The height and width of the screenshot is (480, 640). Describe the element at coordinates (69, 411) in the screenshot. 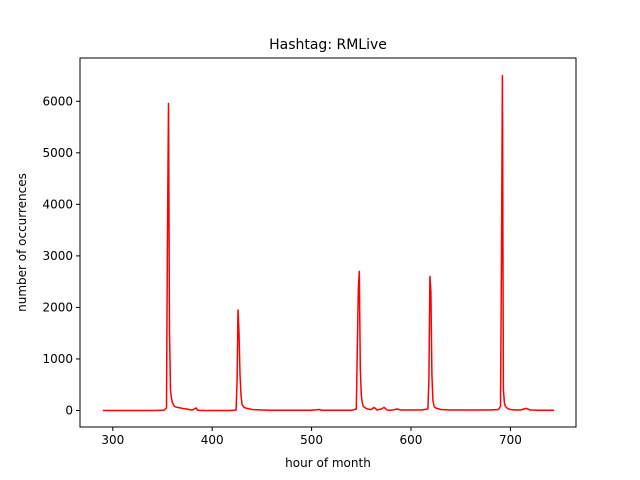

I see `y-tick-label: 0` at that location.